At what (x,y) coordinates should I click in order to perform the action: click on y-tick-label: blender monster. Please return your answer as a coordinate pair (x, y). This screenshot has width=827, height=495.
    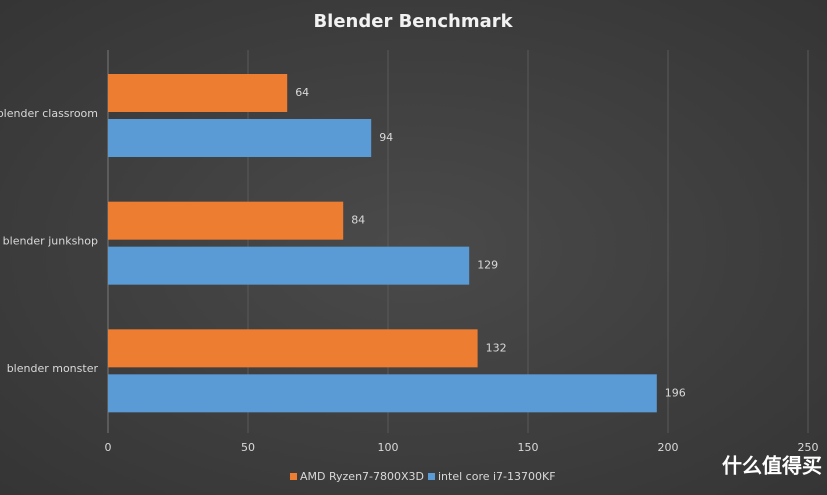
    Looking at the image, I should click on (53, 368).